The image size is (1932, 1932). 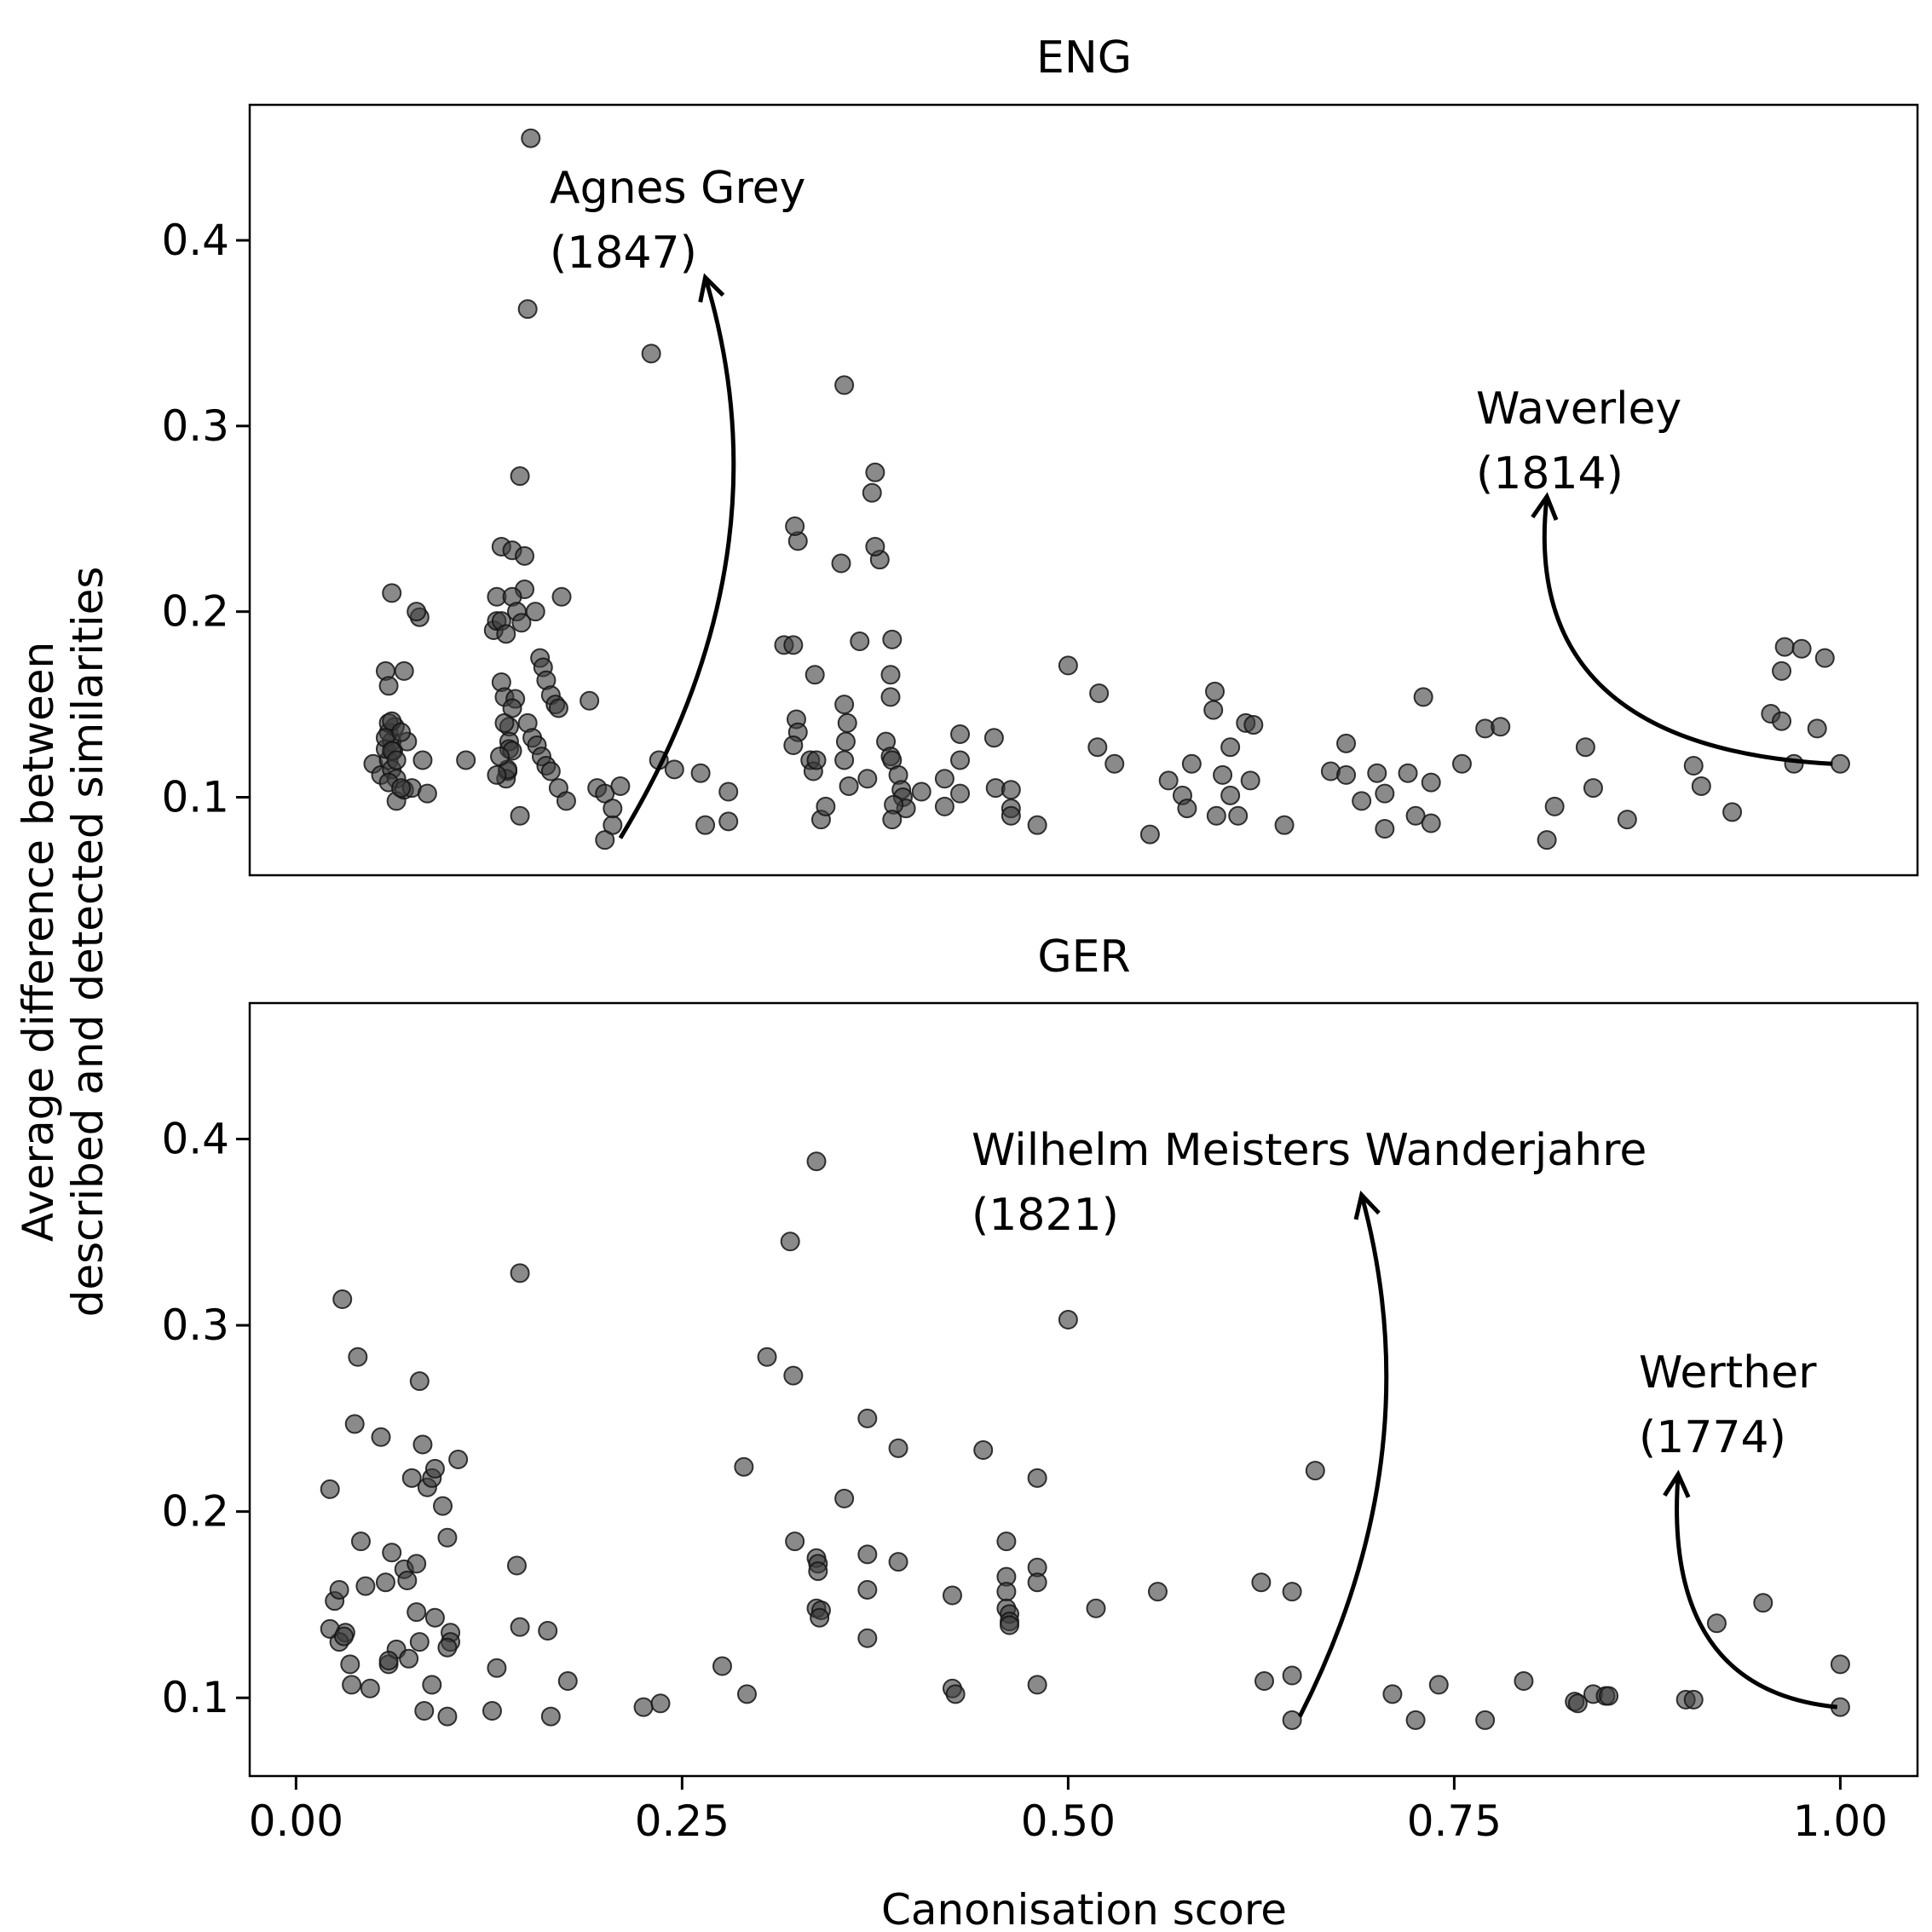 What do you see at coordinates (296, 1821) in the screenshot?
I see `x-tick-label: 0.00` at bounding box center [296, 1821].